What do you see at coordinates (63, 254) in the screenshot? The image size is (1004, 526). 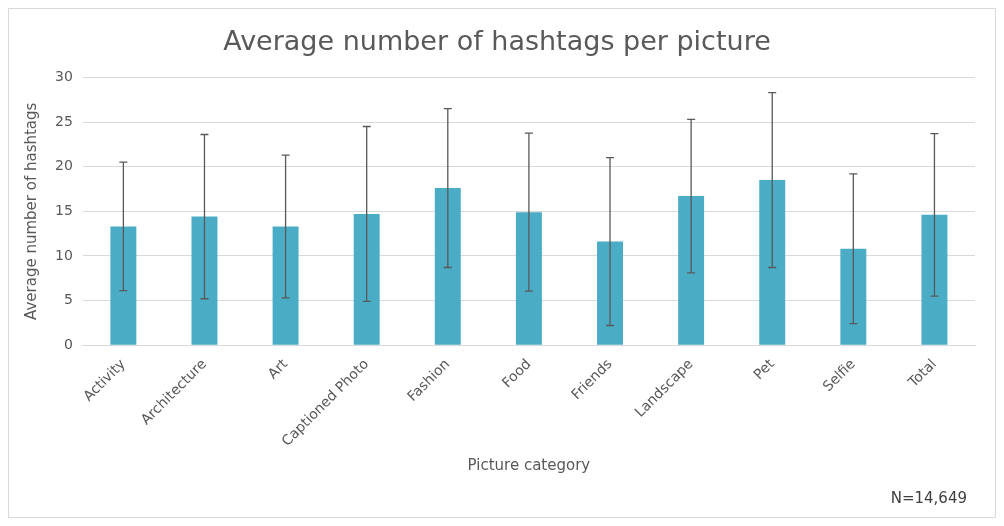 I see `y-tick-label: 10` at bounding box center [63, 254].